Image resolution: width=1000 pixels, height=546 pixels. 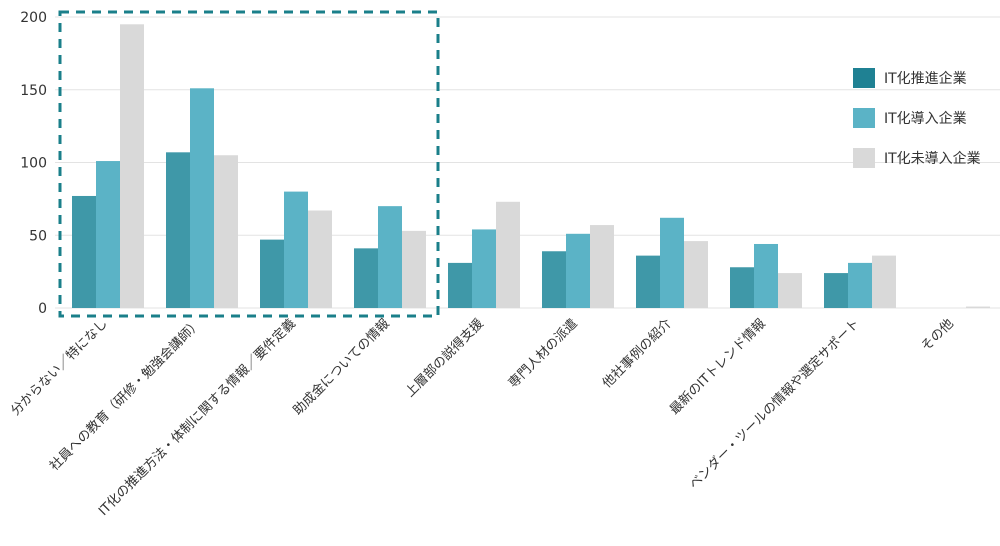 What do you see at coordinates (717, 367) in the screenshot?
I see `x-tick-label: 最新のITトレンド情報` at bounding box center [717, 367].